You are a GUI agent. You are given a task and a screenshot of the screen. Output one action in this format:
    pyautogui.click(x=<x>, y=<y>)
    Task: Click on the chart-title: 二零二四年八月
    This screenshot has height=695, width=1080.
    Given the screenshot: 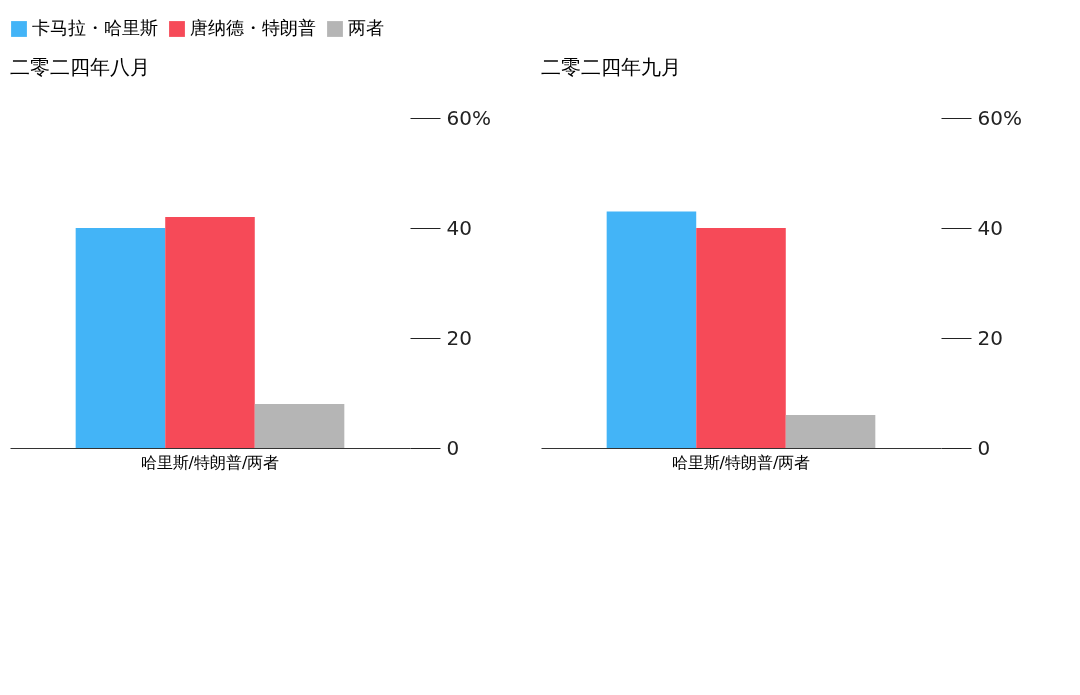 What is the action you would take?
    pyautogui.click(x=80, y=67)
    